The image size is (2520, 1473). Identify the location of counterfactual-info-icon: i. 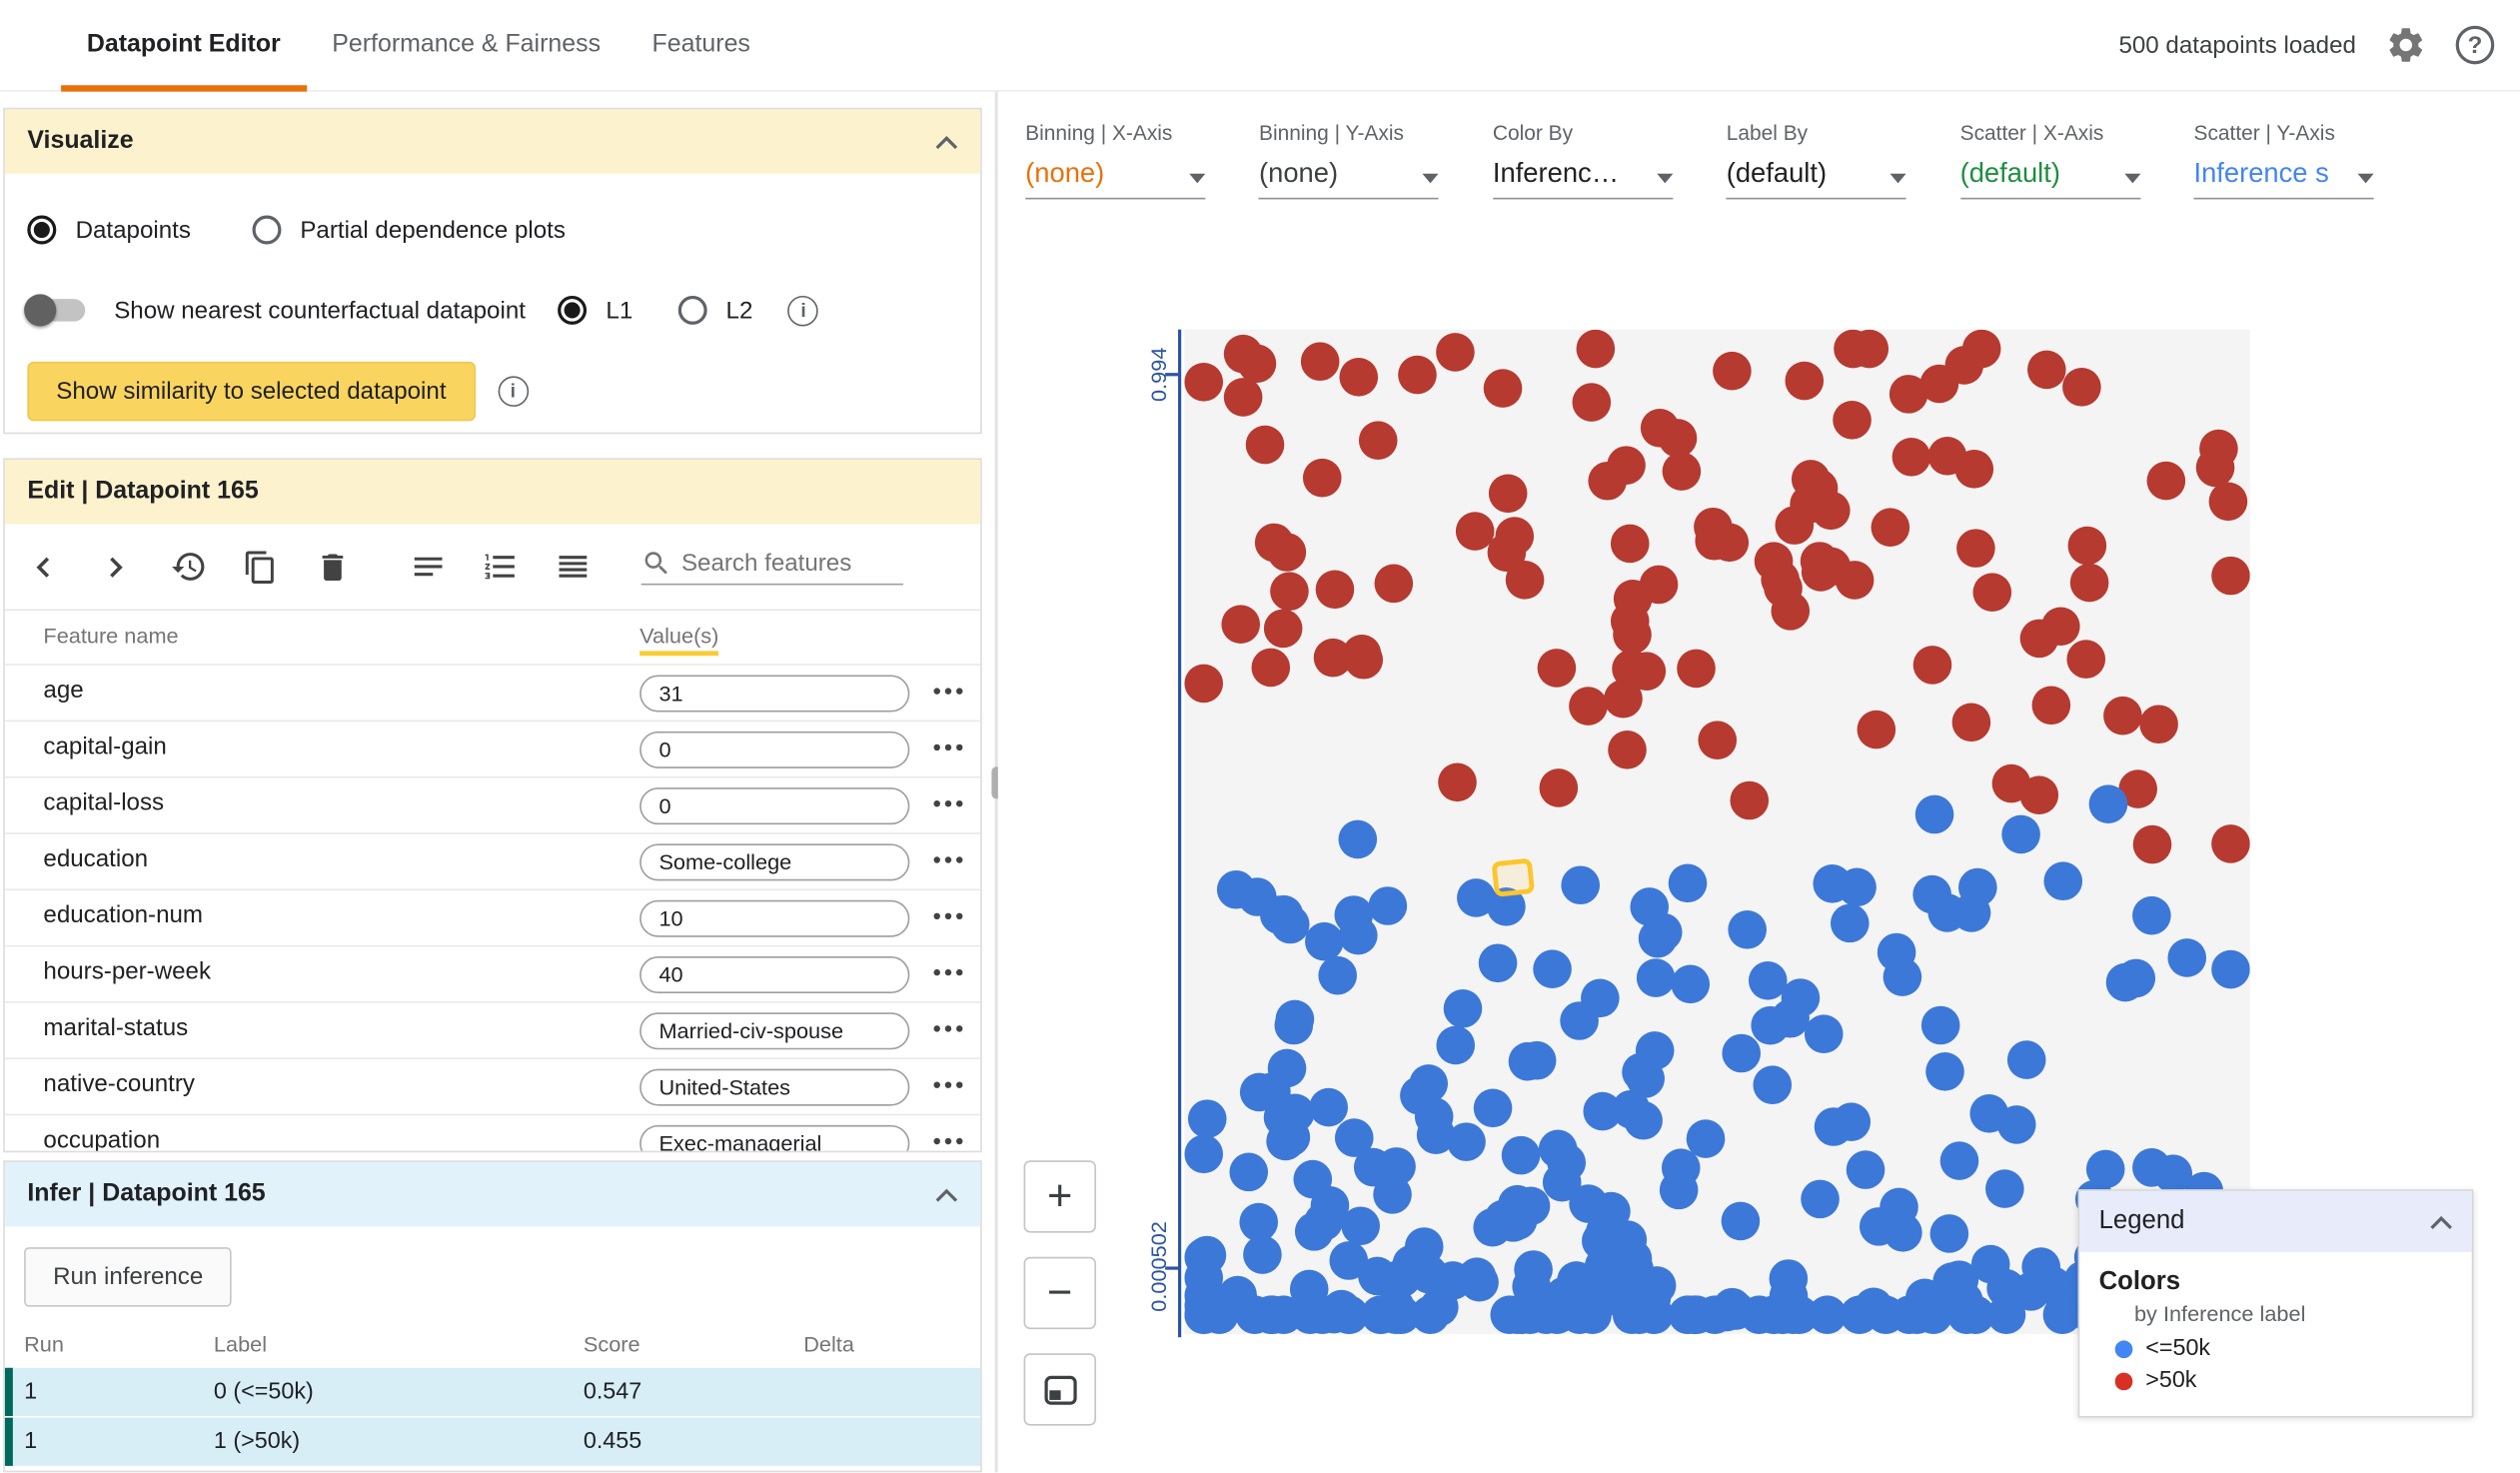
(803, 310).